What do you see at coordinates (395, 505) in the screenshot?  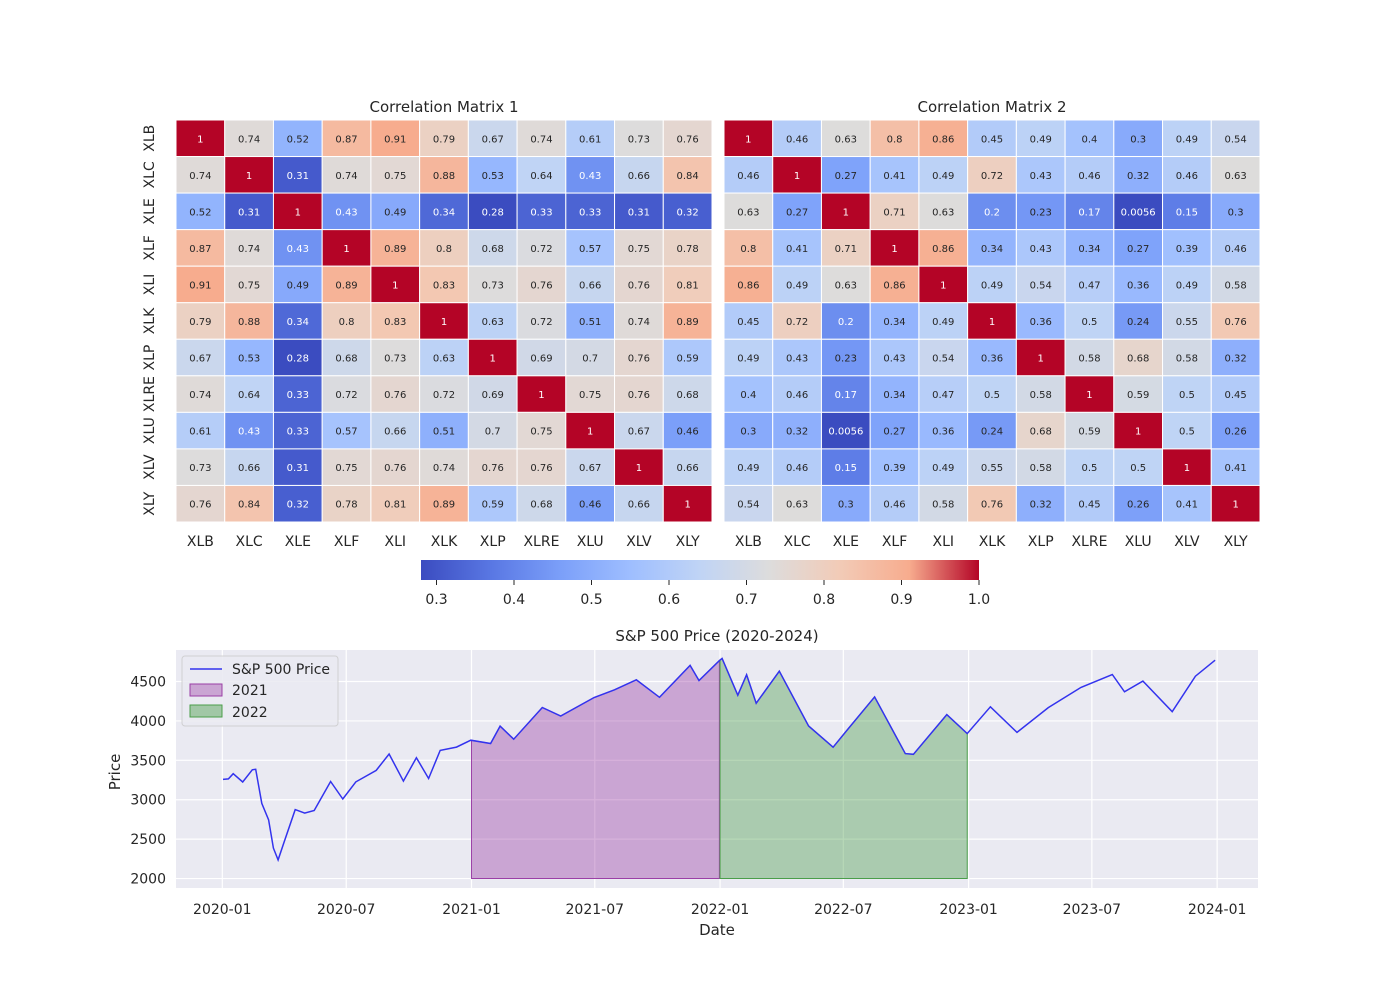 I see `heatmap-cell-value: 0.81` at bounding box center [395, 505].